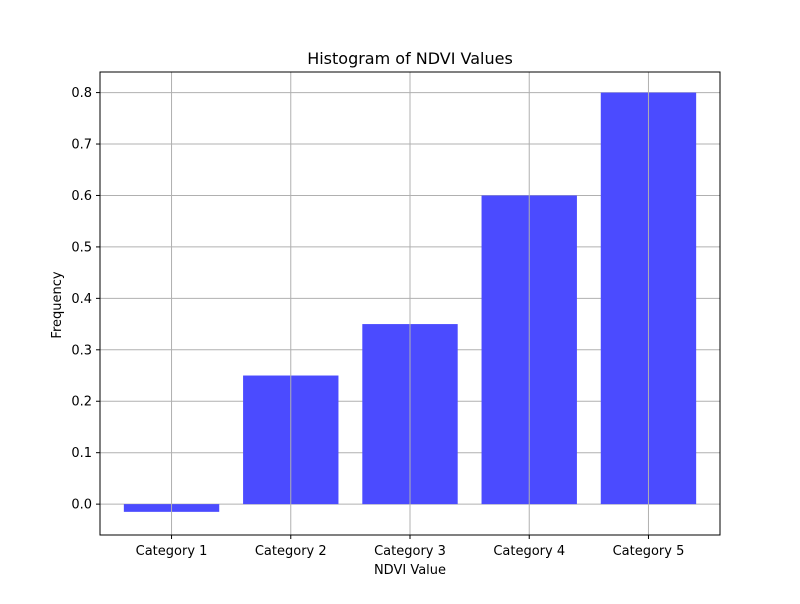 The width and height of the screenshot is (800, 604). What do you see at coordinates (81, 145) in the screenshot?
I see `y-tick-label: 0.7` at bounding box center [81, 145].